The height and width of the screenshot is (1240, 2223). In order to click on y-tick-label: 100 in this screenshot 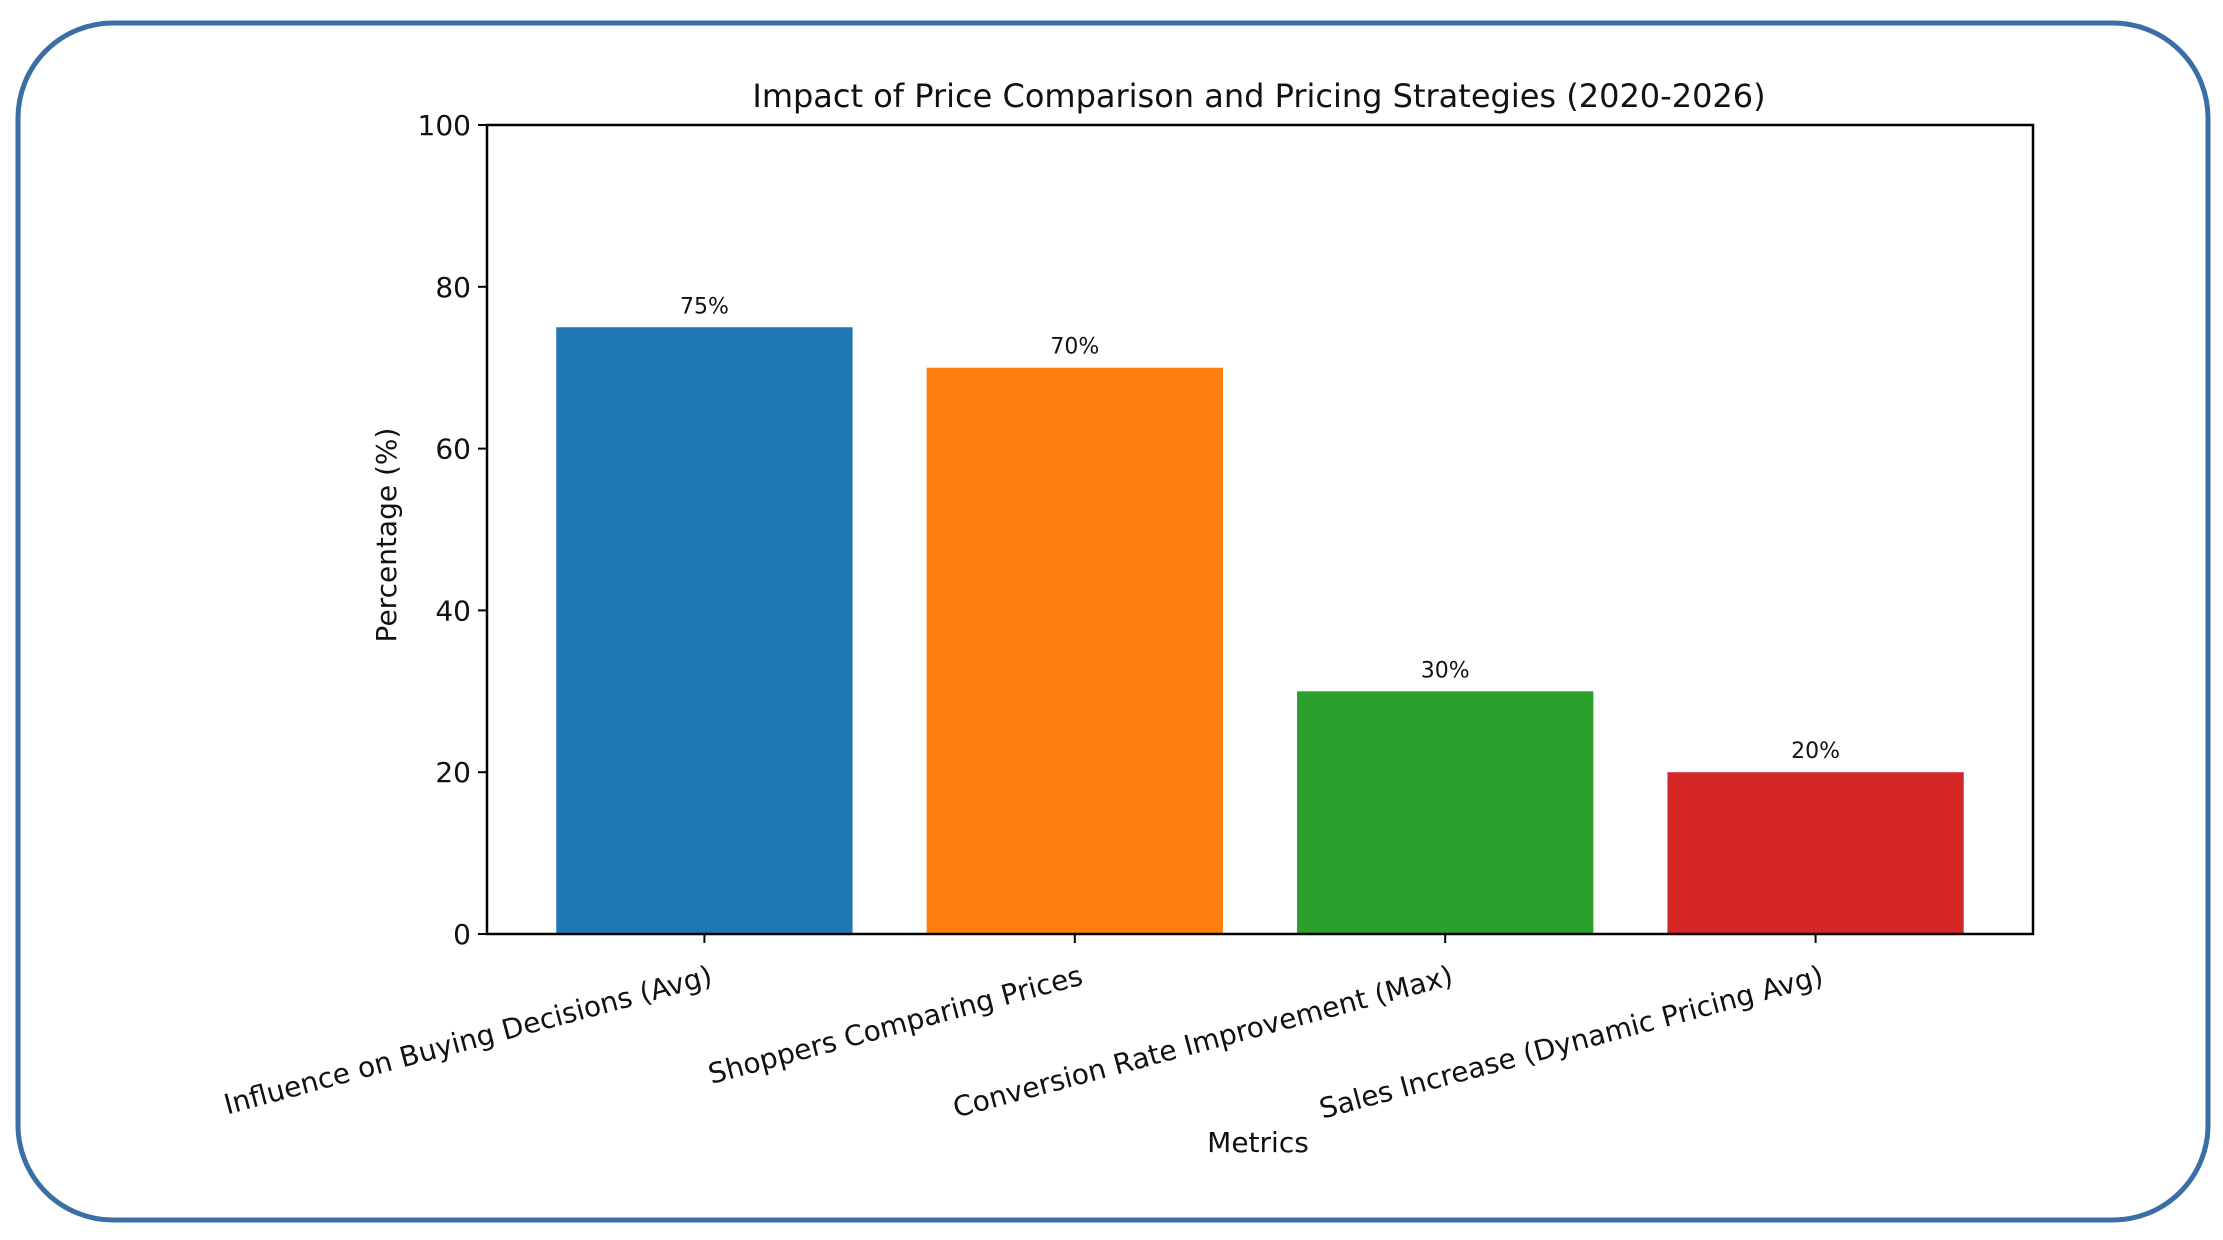, I will do `click(444, 125)`.